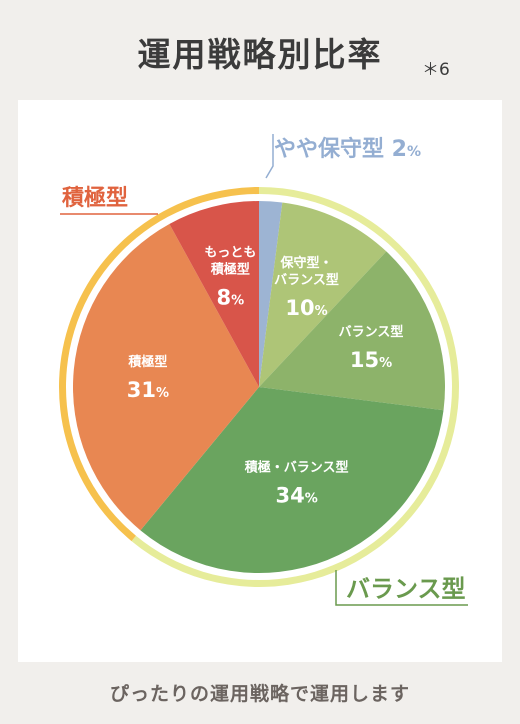 Image resolution: width=520 pixels, height=724 pixels. What do you see at coordinates (95, 198) in the screenshot?
I see `callout-label-aggressive: 積極型` at bounding box center [95, 198].